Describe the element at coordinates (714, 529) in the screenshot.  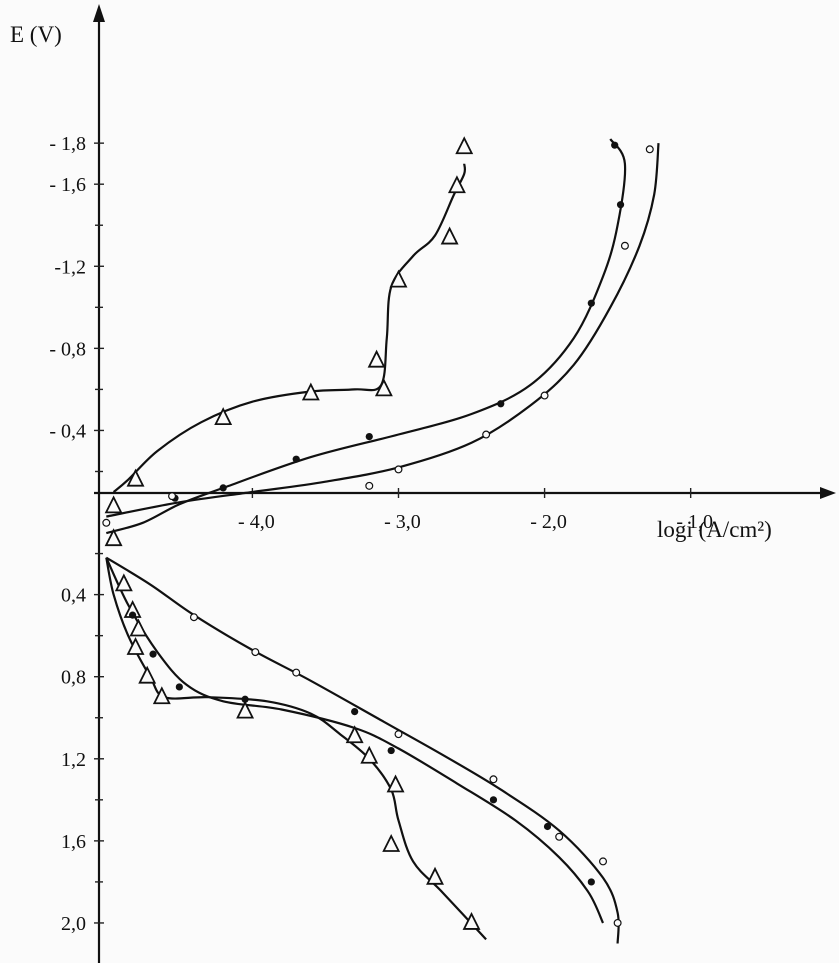
I see `x-axis-title: logi (A/cm²)` at that location.